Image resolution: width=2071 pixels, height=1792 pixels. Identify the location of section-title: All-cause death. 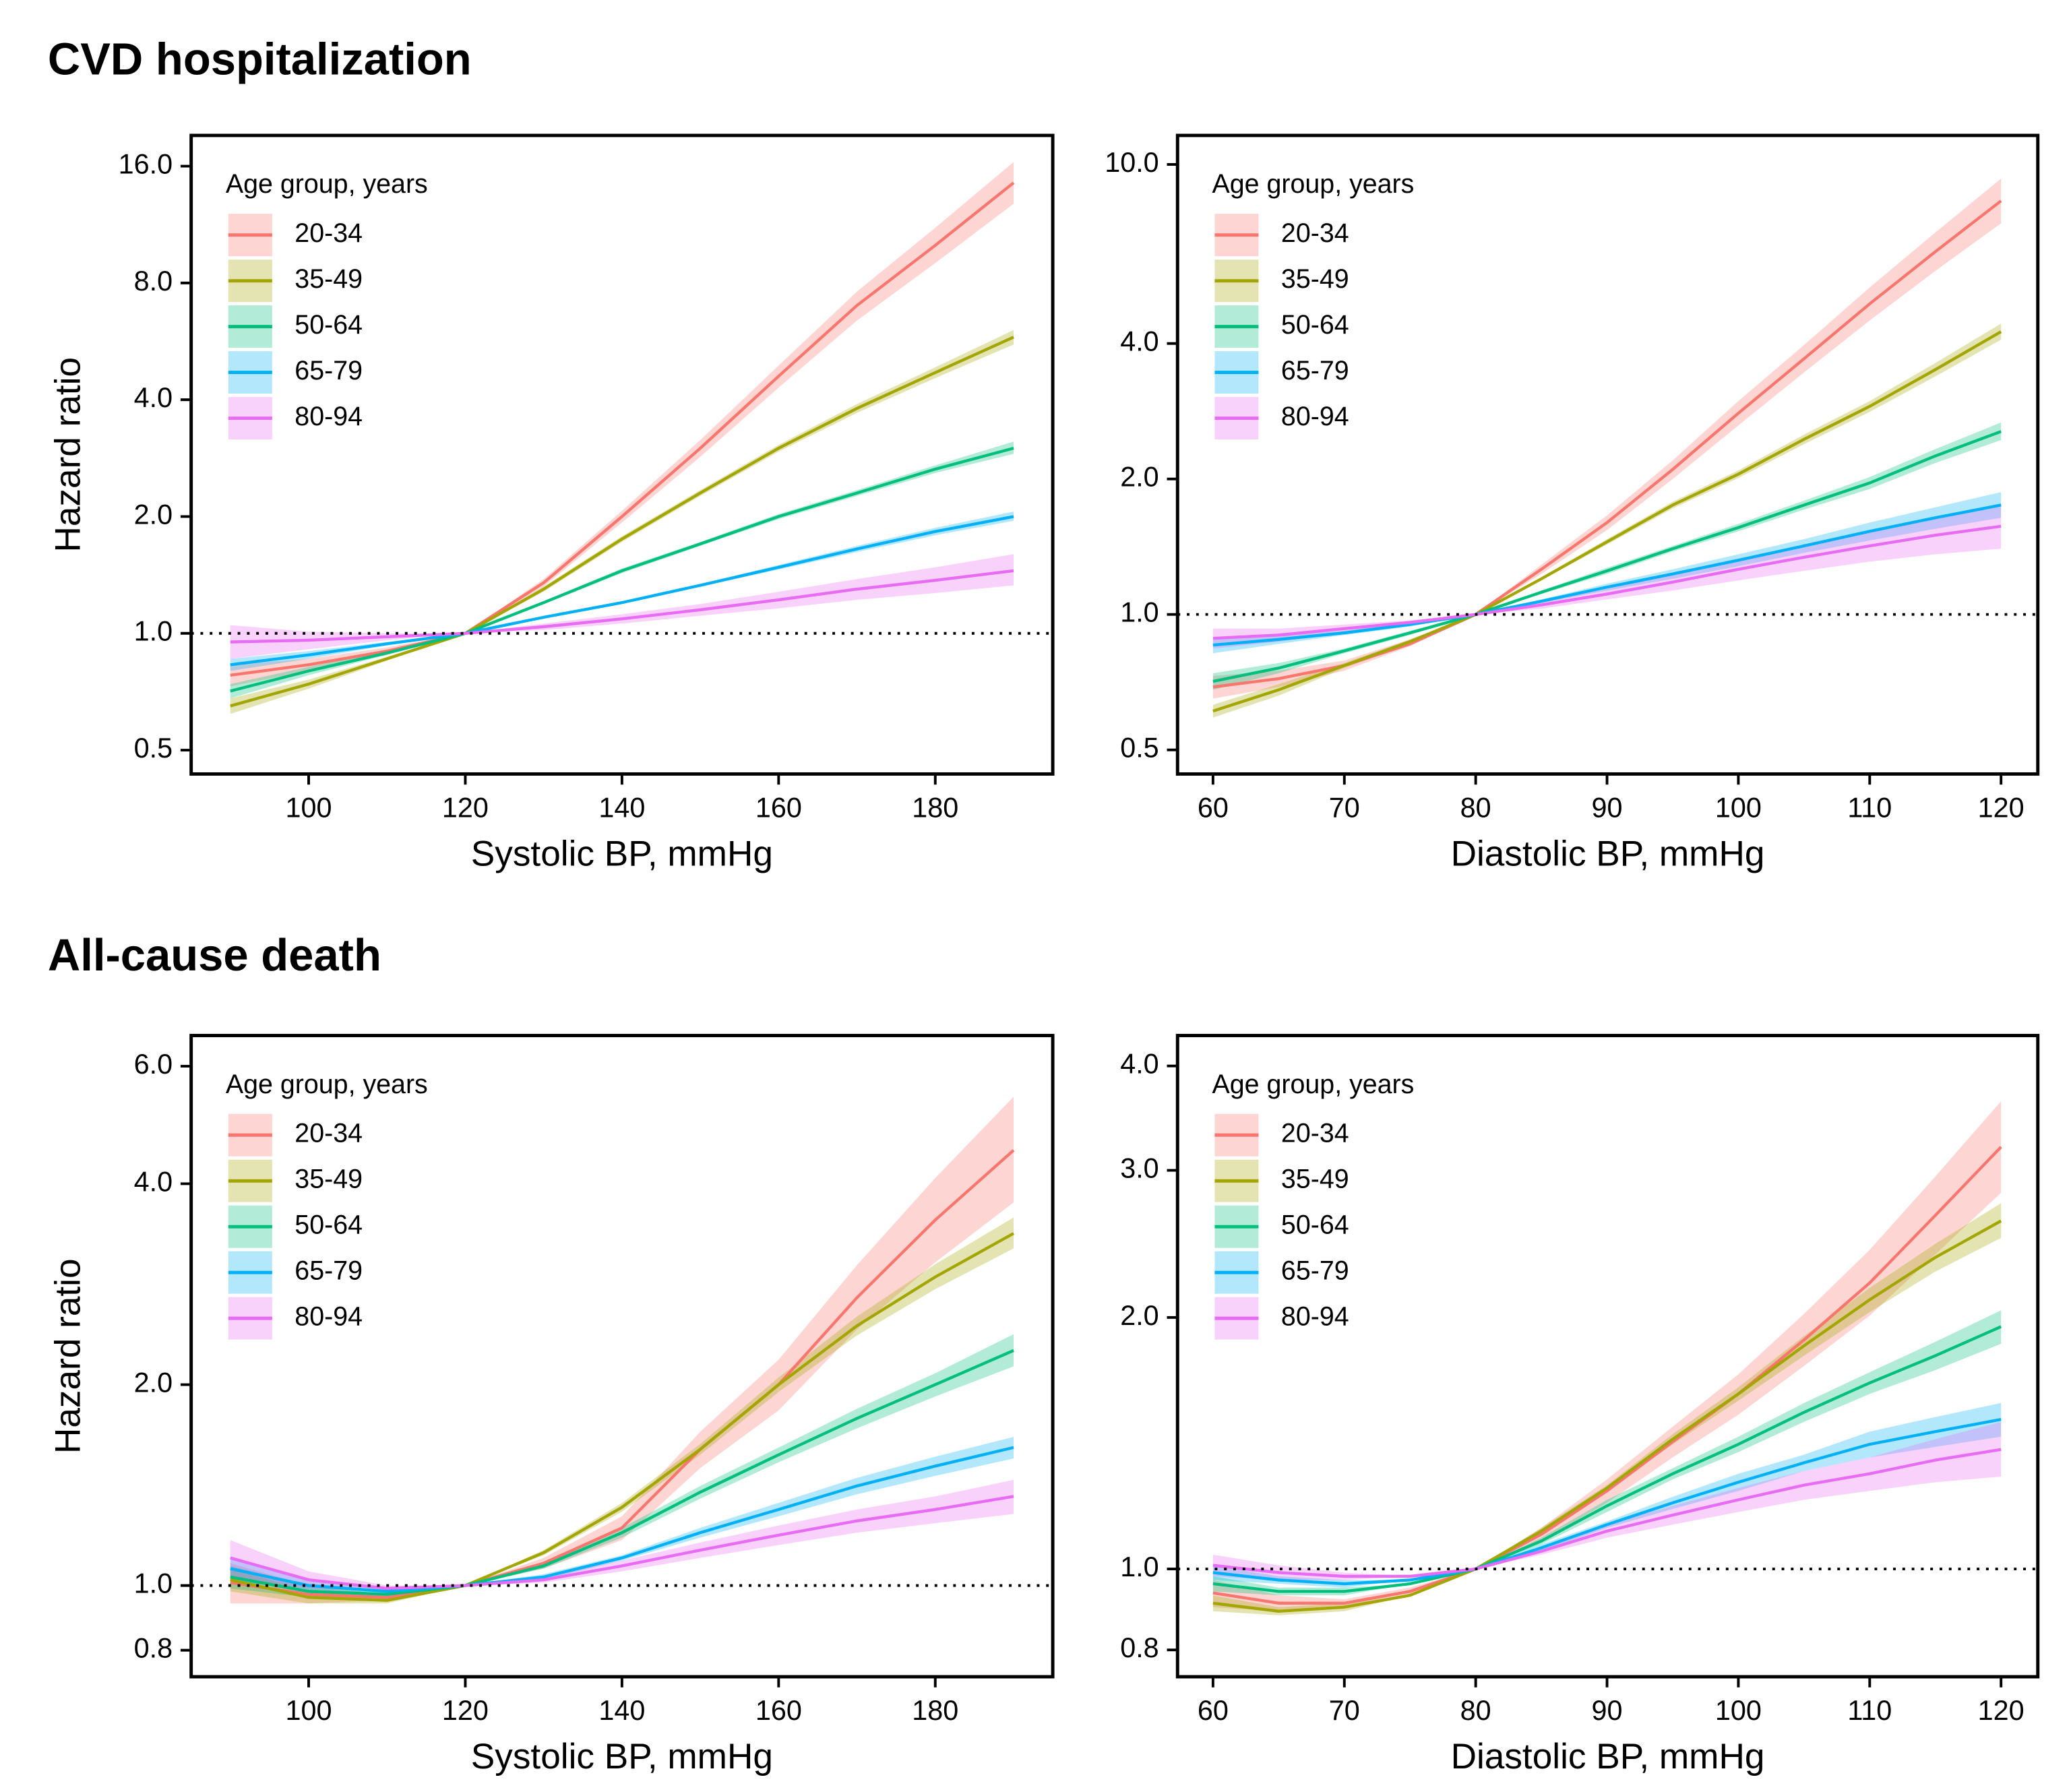
(214, 955).